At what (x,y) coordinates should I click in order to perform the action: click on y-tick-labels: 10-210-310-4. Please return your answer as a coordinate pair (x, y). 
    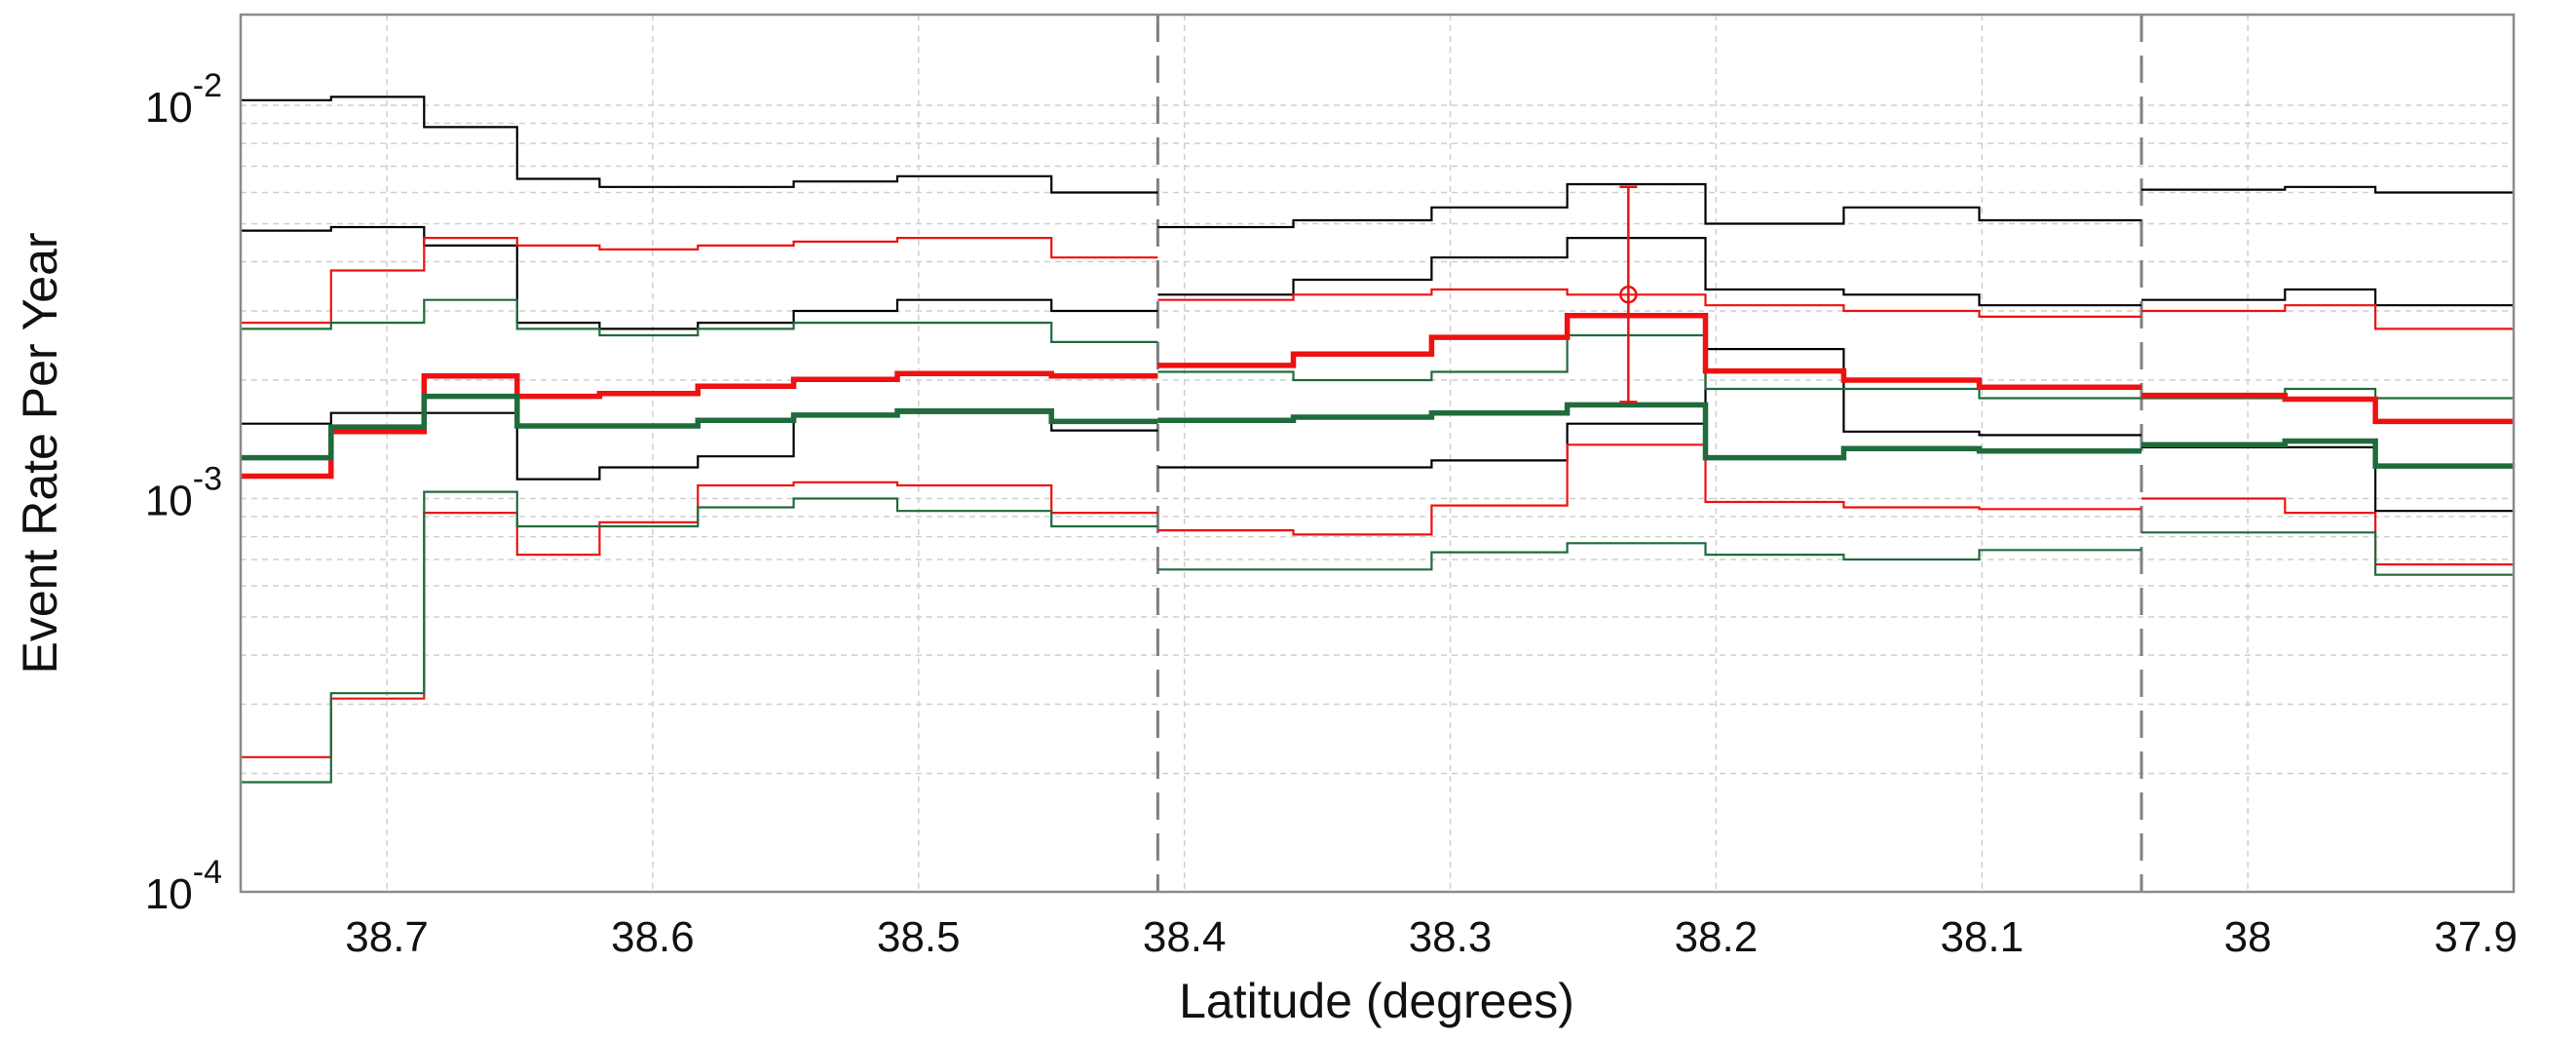
    Looking at the image, I should click on (183, 492).